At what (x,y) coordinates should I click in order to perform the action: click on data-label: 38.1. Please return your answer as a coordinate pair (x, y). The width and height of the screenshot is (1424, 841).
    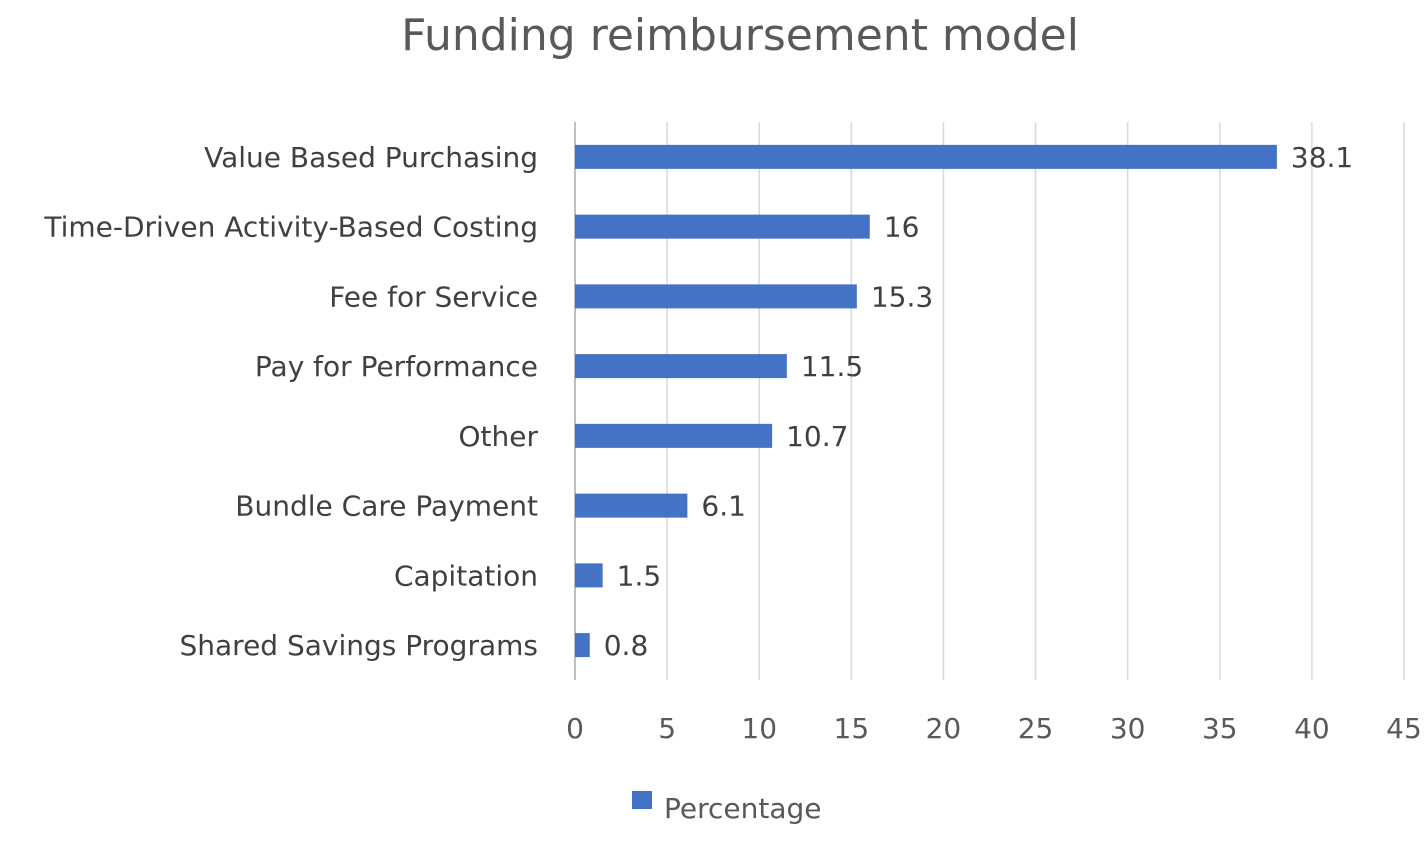
    Looking at the image, I should click on (1322, 157).